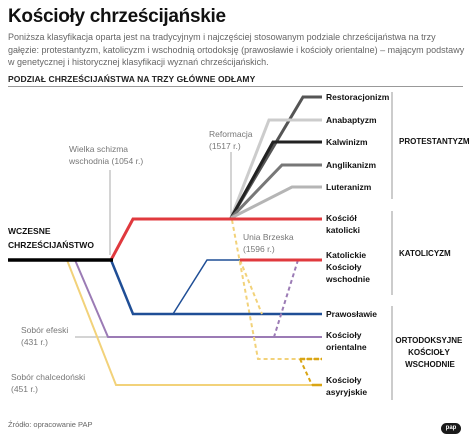  I want to click on anabaptyzm-branch, so click(275, 168).